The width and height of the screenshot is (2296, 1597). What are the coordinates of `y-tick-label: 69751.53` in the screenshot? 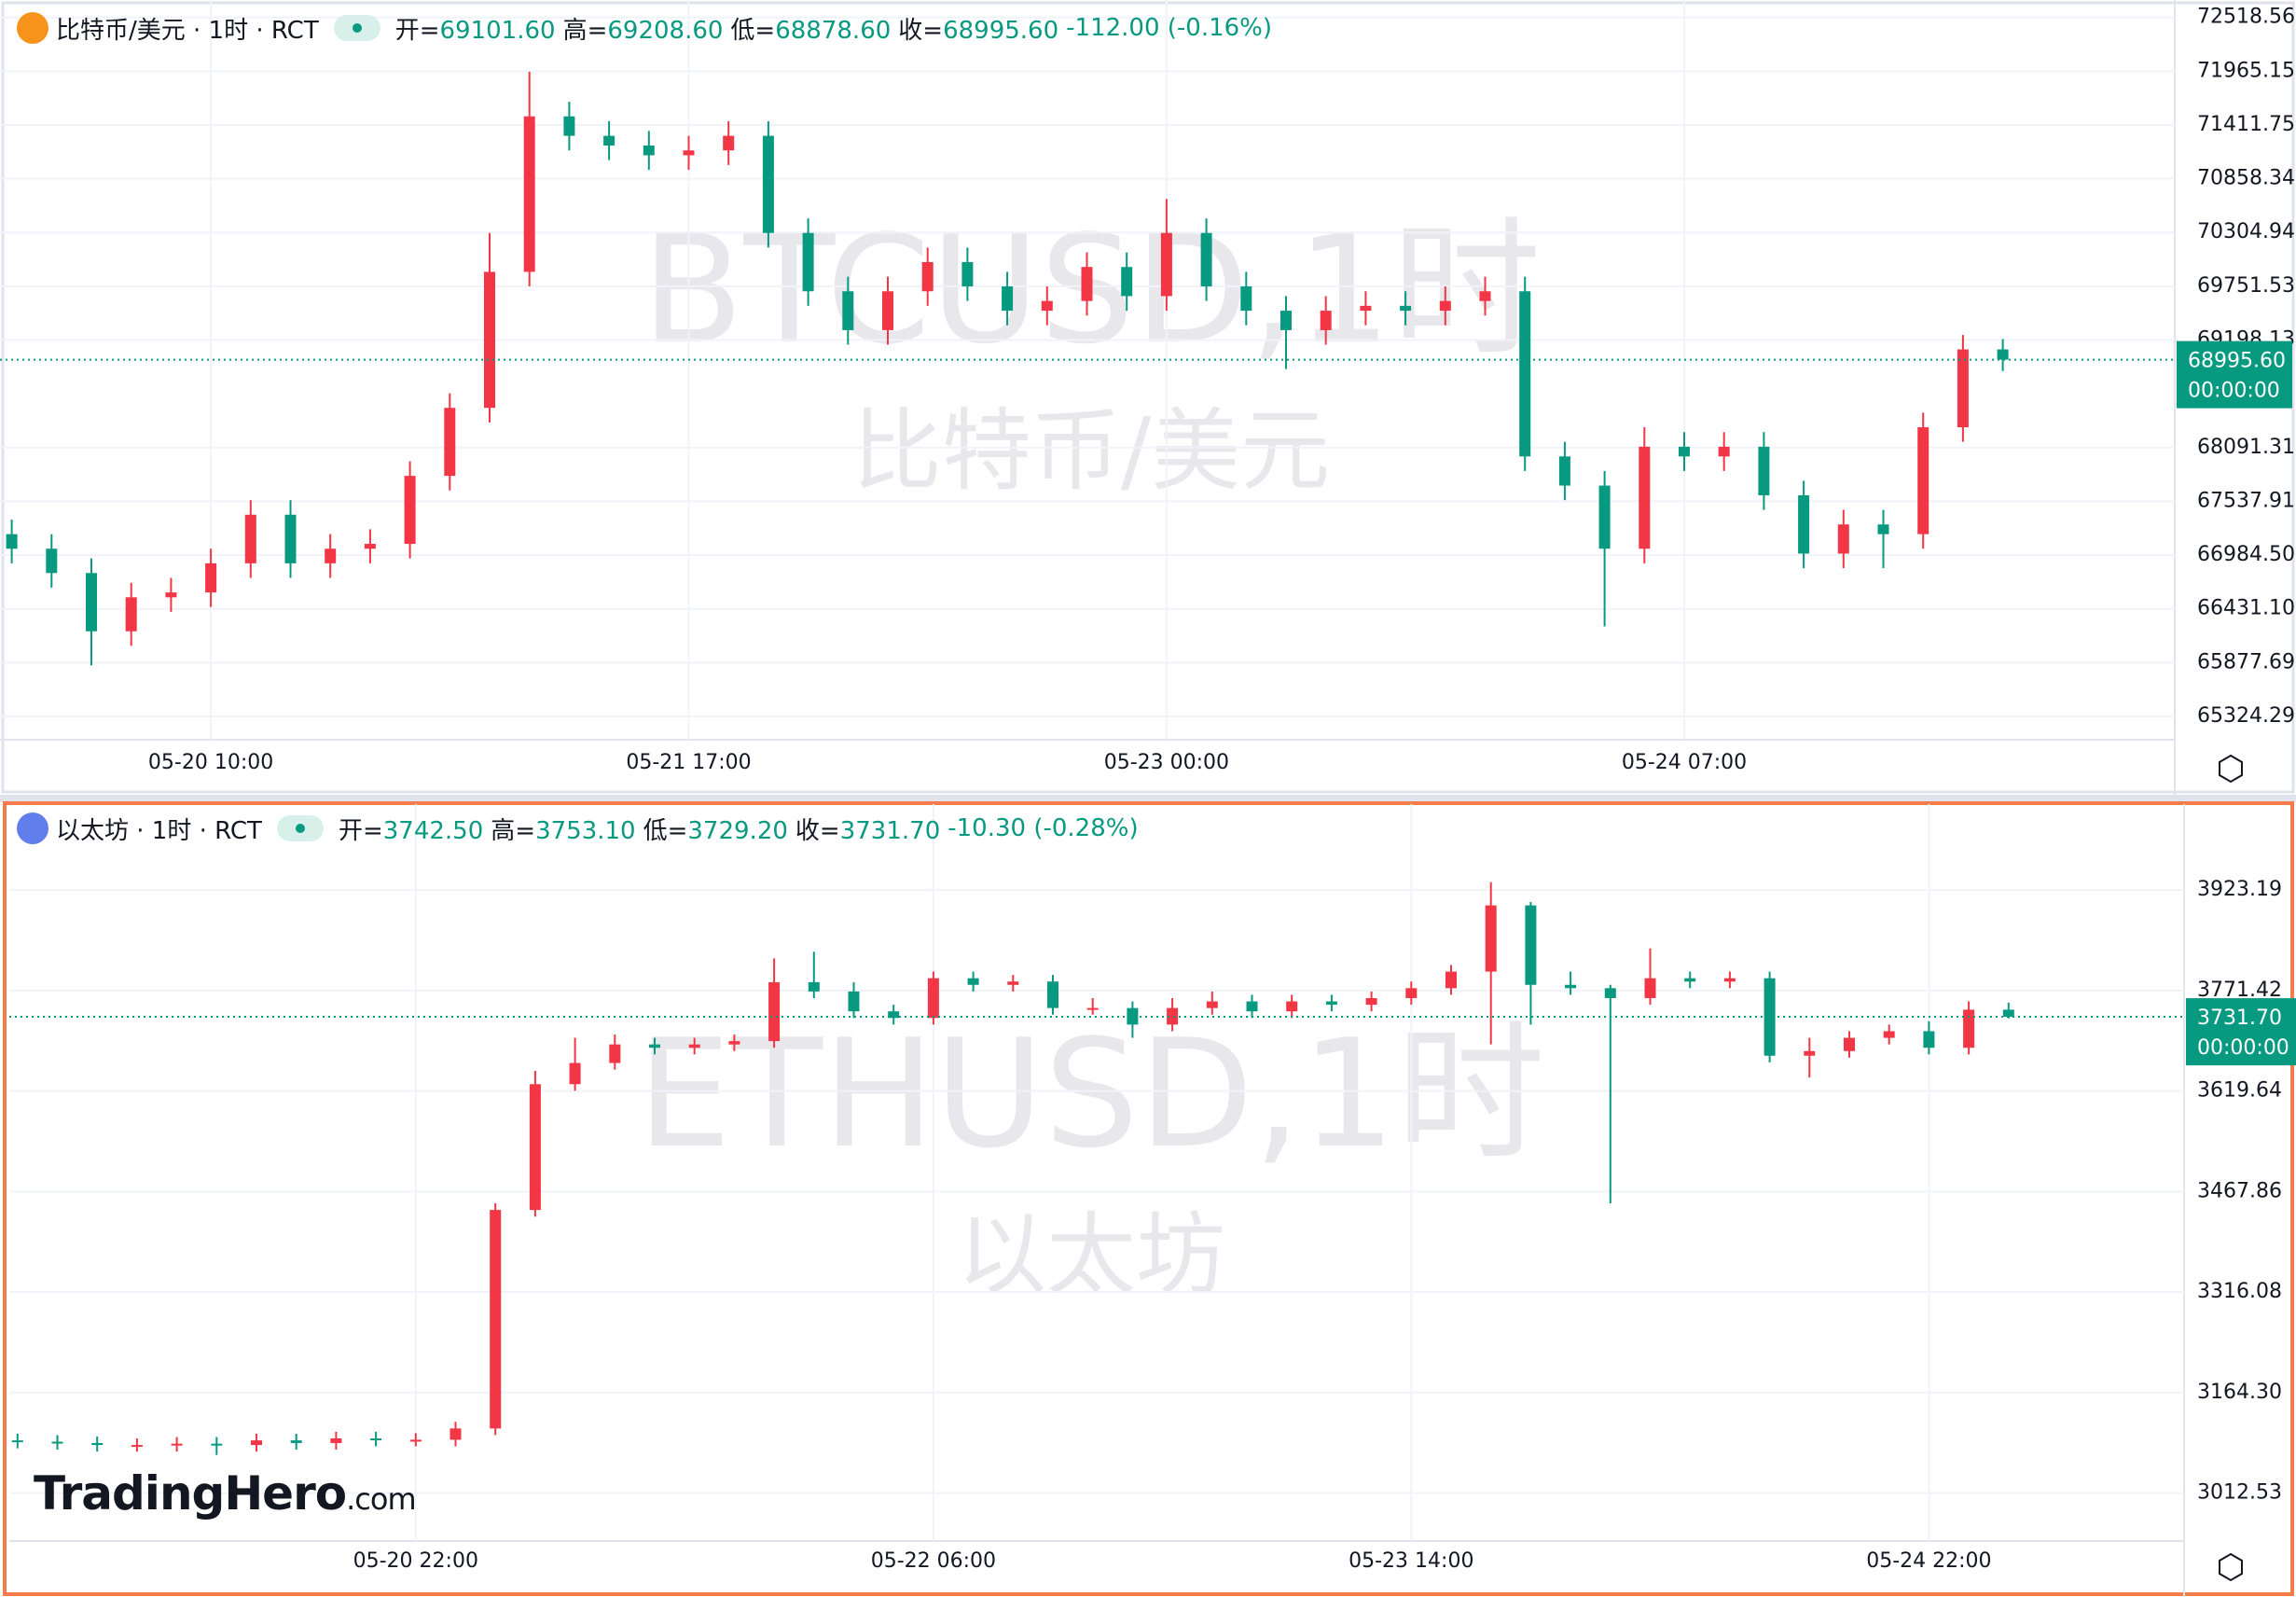 It's located at (2246, 286).